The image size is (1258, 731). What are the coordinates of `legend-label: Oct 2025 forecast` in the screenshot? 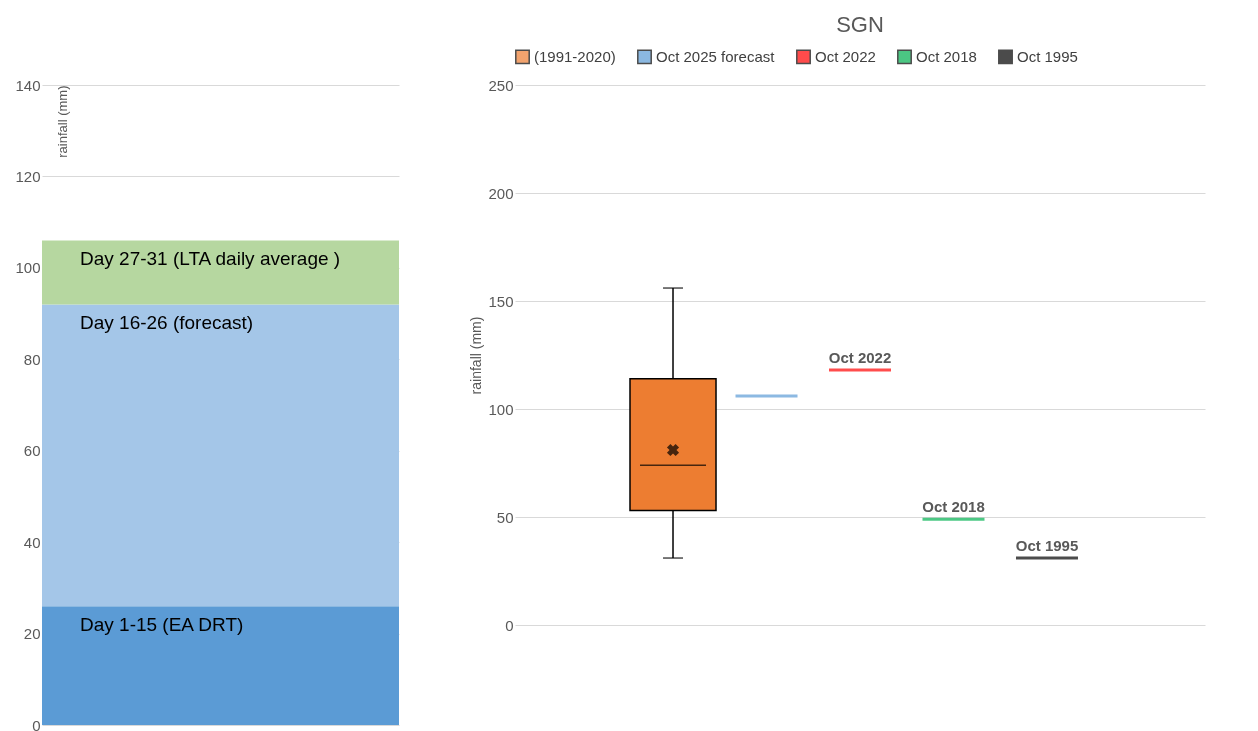 It's located at (716, 56).